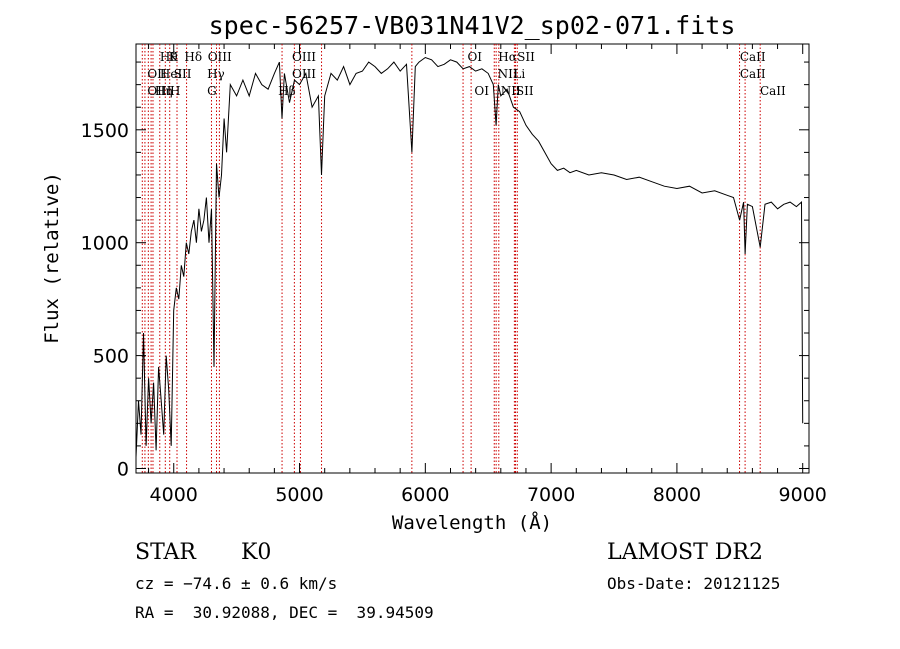  Describe the element at coordinates (507, 57) in the screenshot. I see `spectral-line-label: Hα` at that location.